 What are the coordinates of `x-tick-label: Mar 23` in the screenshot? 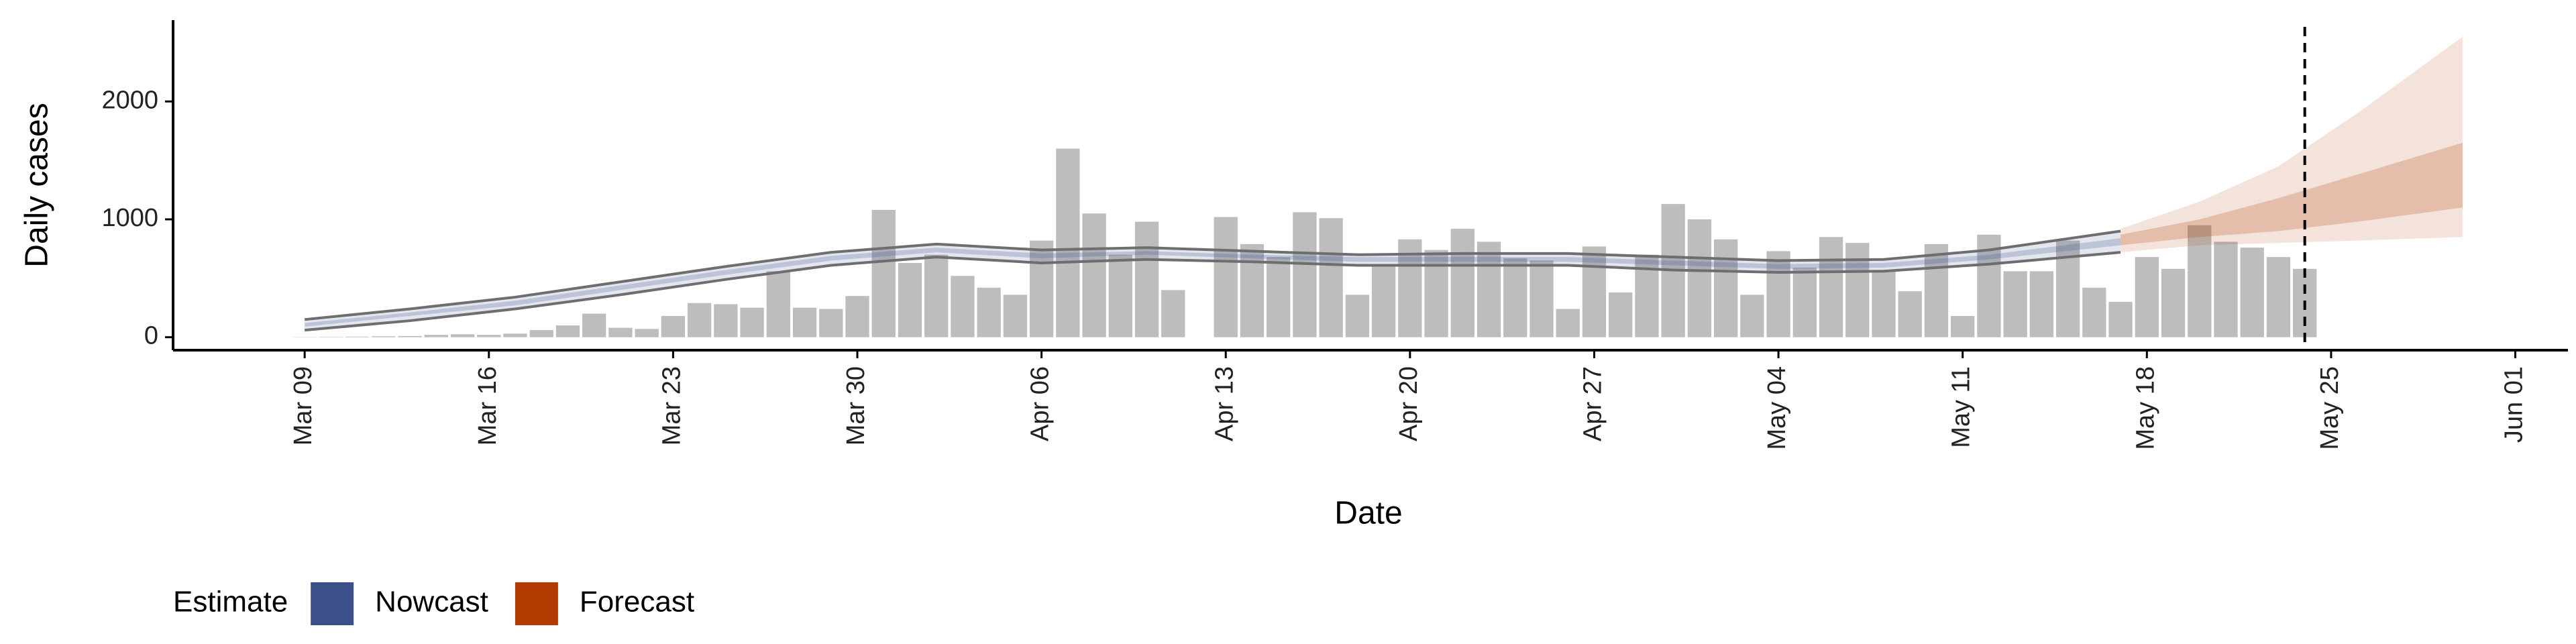 It's located at (671, 405).